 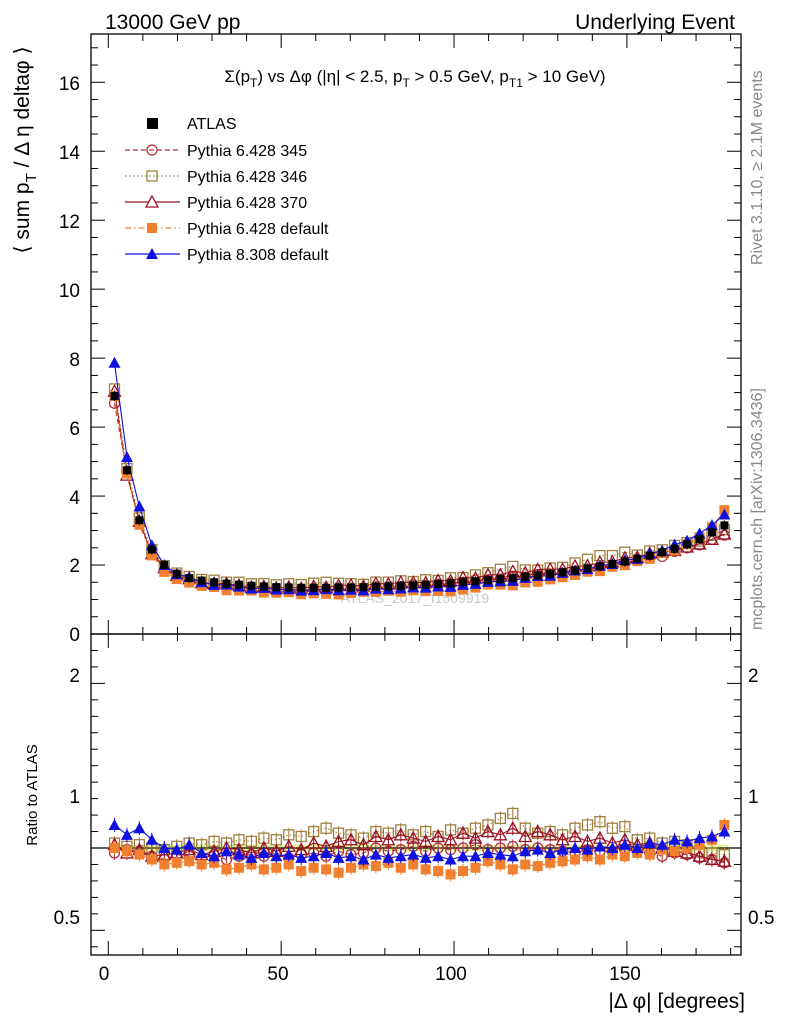 I want to click on main-y-tick-2: 2, so click(x=74, y=566).